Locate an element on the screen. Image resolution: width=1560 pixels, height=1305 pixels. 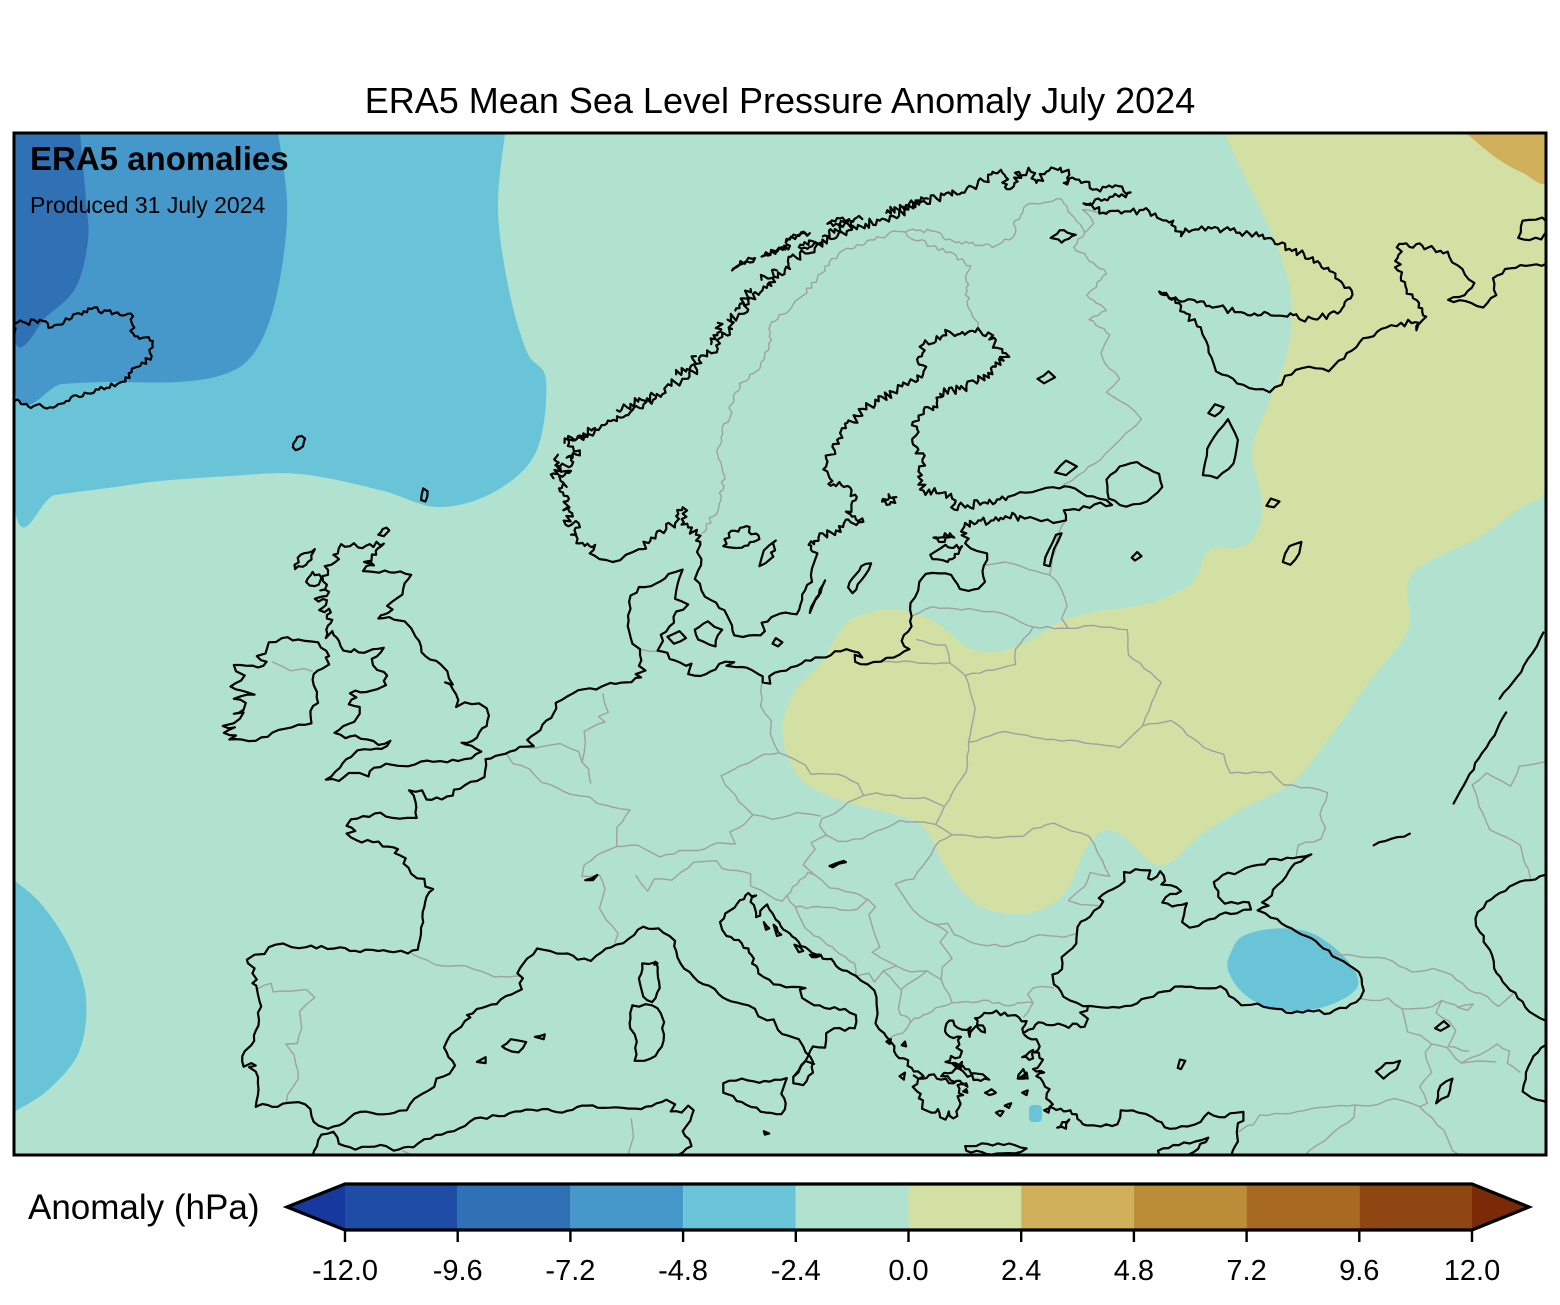
svg-text: -12.0 is located at coordinates (345, 1271).